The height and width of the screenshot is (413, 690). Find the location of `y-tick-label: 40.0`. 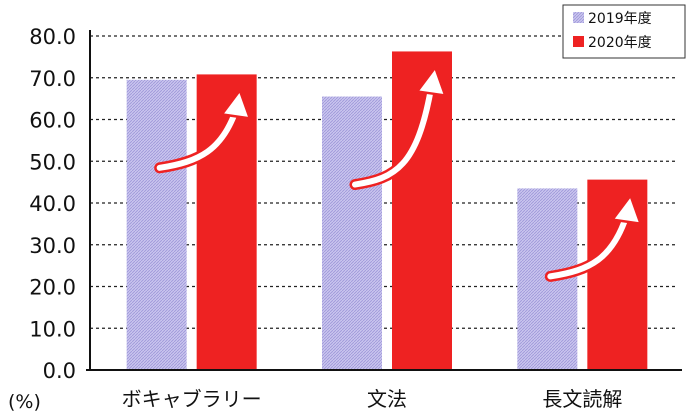

y-tick-label: 40.0 is located at coordinates (52, 204).